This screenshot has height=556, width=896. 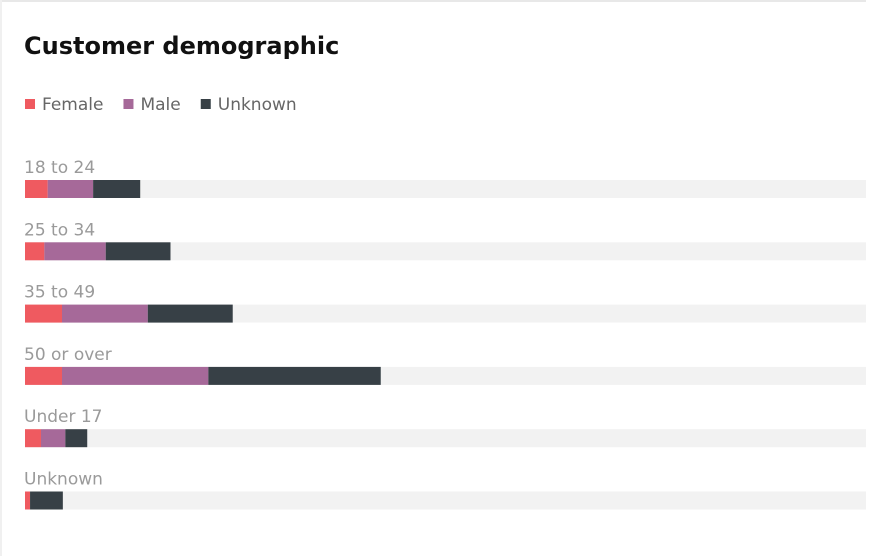 I want to click on category-label: 35 to 49, so click(x=59, y=293).